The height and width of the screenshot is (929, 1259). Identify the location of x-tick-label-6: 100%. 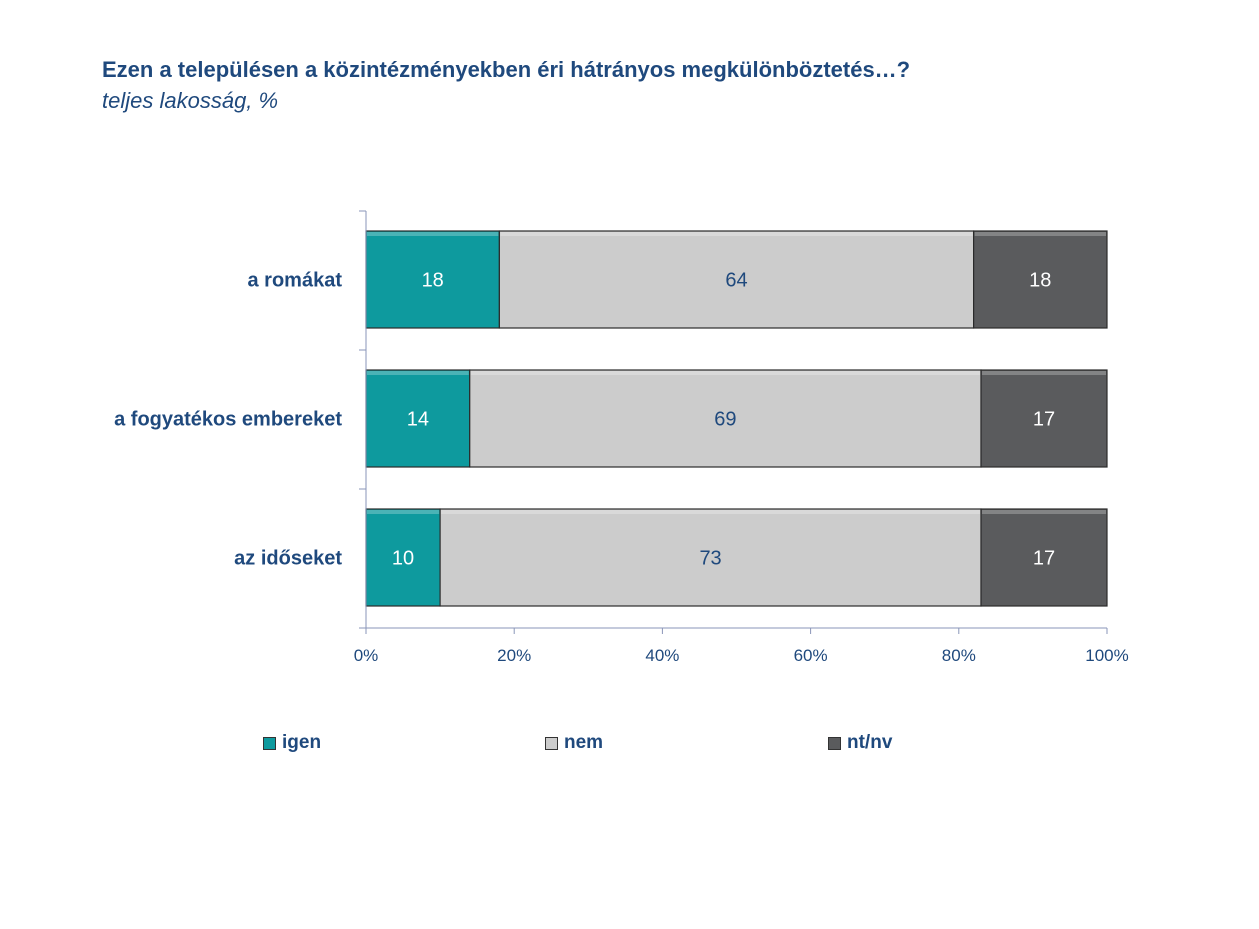
(1106, 655).